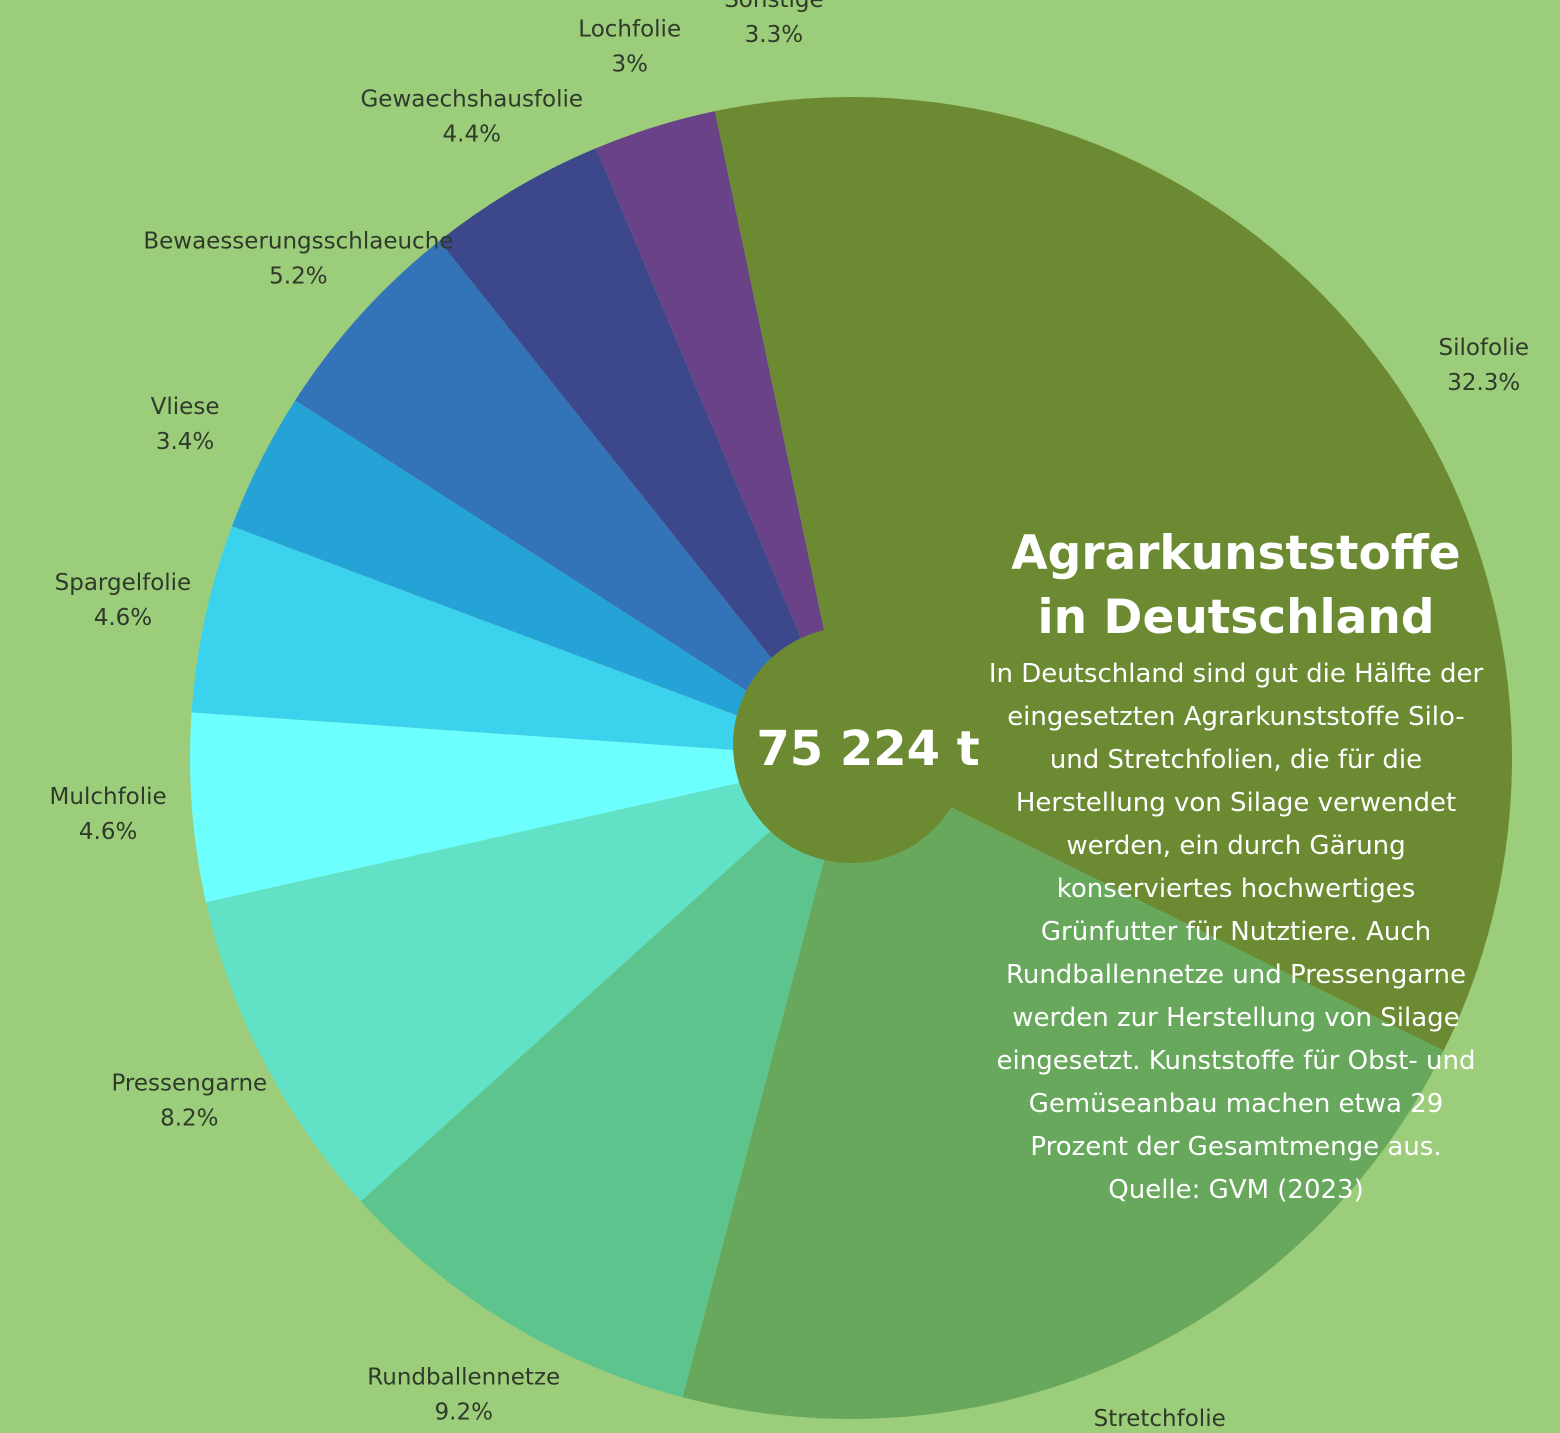 This screenshot has height=1433, width=1560. Describe the element at coordinates (298, 241) in the screenshot. I see `slice-label: Bewaesserungsschlaeuche` at that location.